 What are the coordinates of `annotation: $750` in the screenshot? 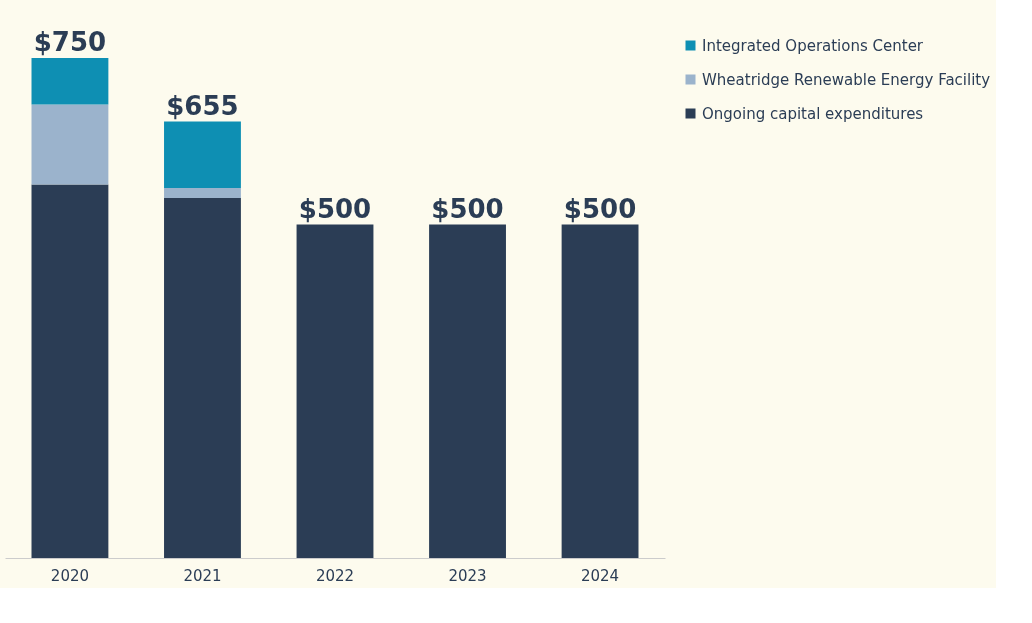 It's located at (70, 42).